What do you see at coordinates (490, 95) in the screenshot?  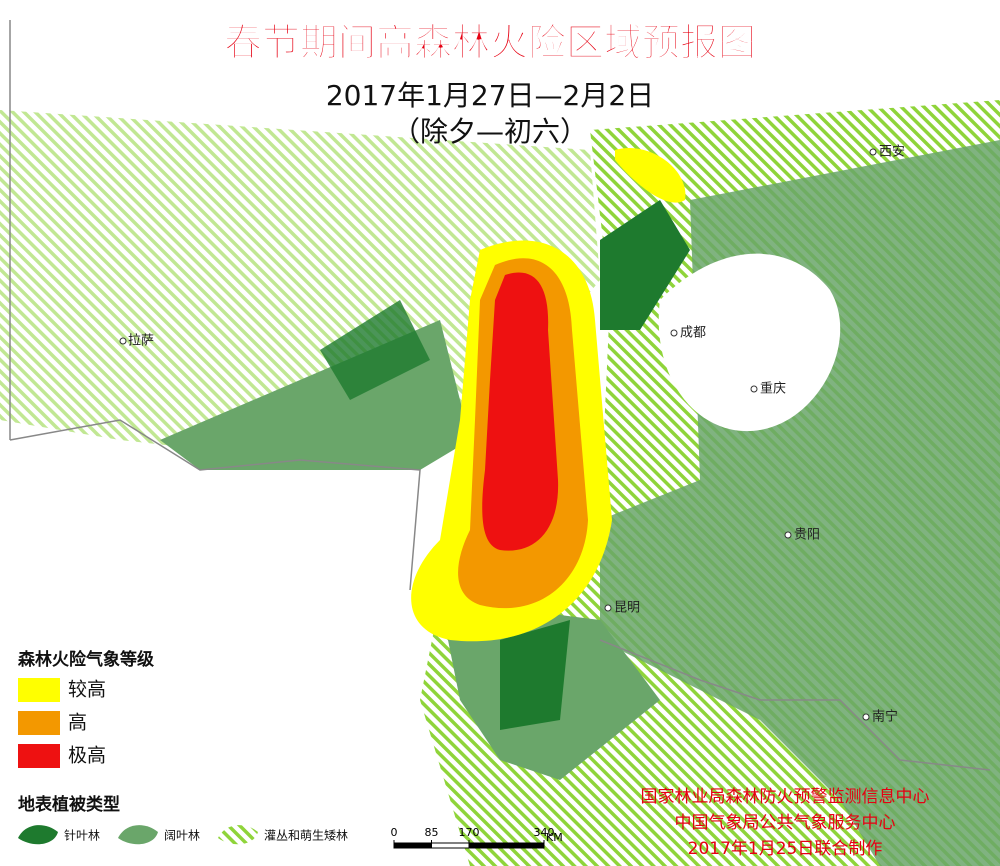 I see `subtitle: 2017年1月27日—2月2日` at bounding box center [490, 95].